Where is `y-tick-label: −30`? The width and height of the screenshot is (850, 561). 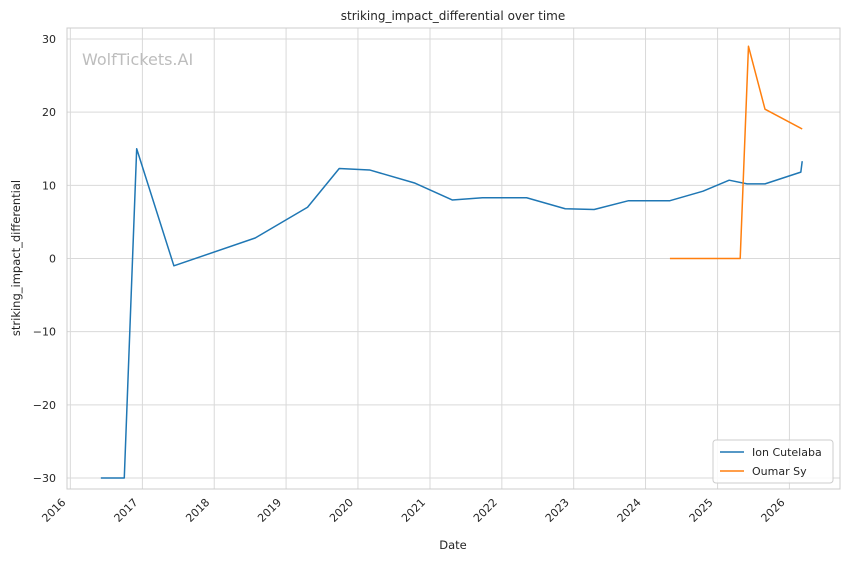 y-tick-label: −30 is located at coordinates (44, 478).